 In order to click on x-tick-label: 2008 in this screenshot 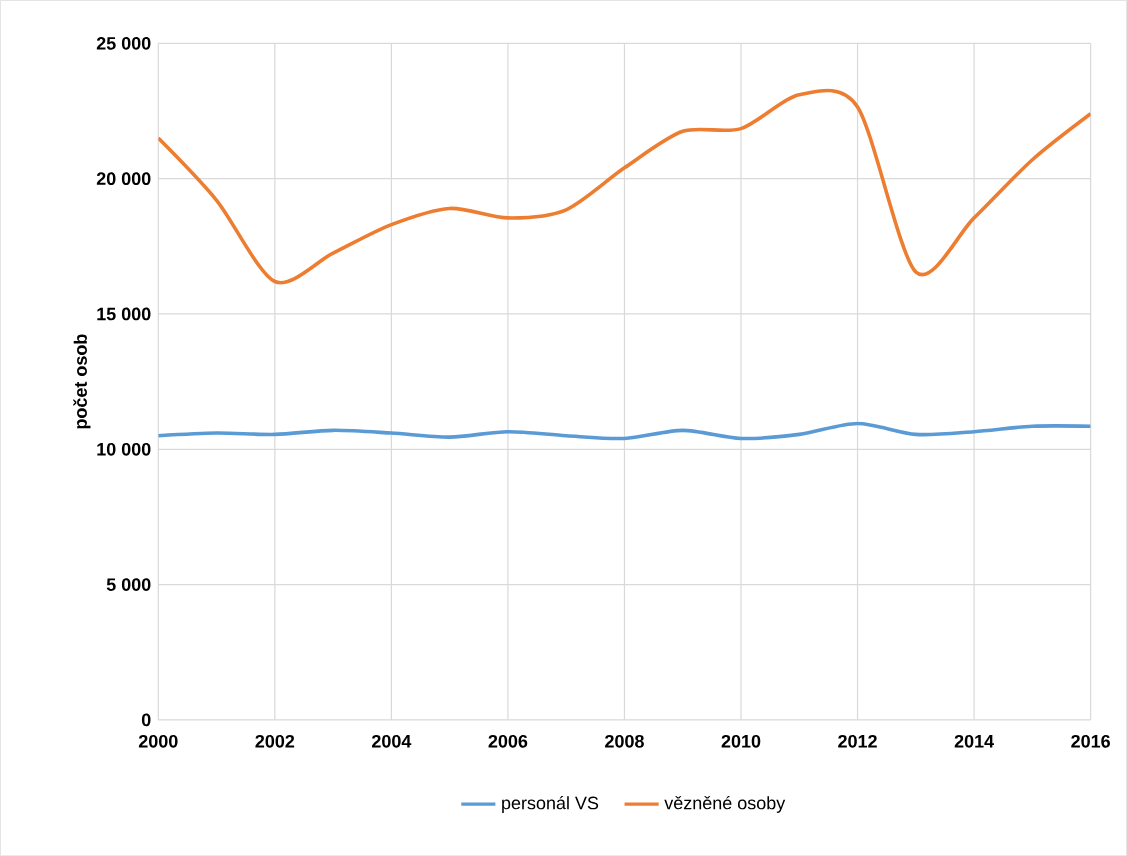, I will do `click(624, 741)`.